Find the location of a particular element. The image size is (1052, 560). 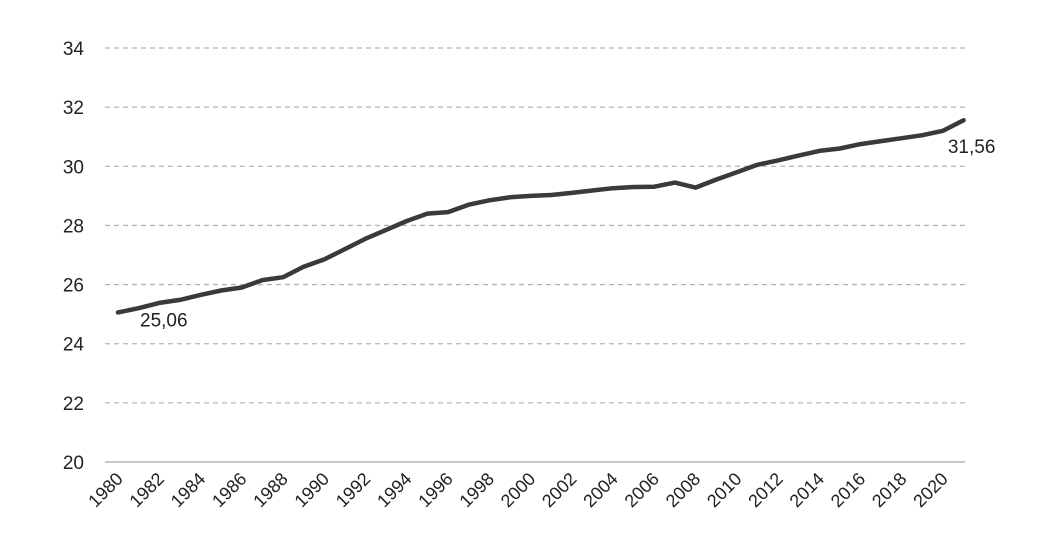

x-tick-label: 2010 is located at coordinates (724, 490).